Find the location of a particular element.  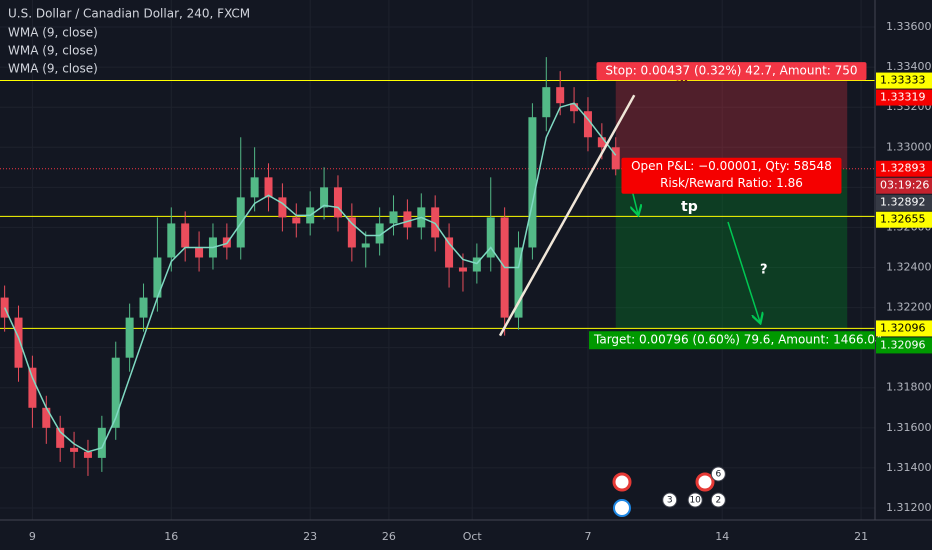

event-count: 2 is located at coordinates (718, 501).